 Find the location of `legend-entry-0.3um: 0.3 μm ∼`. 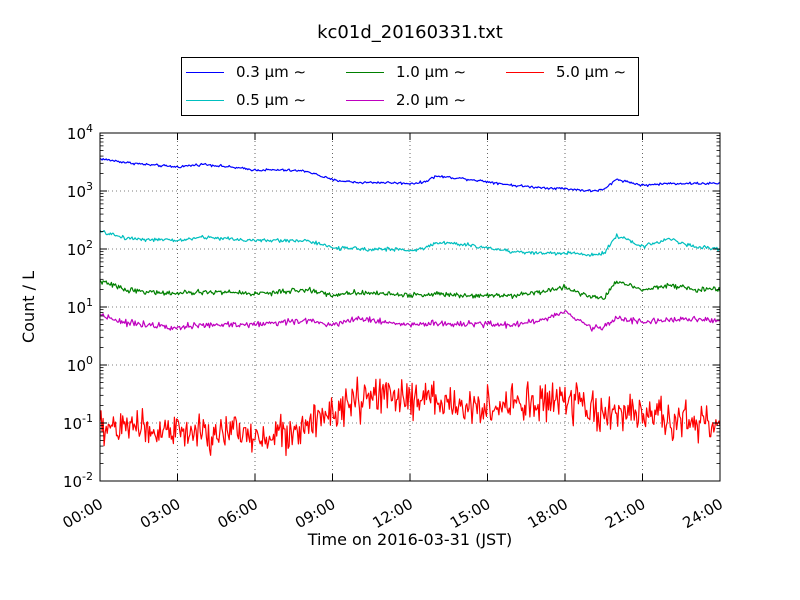

legend-entry-0.3um: 0.3 μm ∼ is located at coordinates (246, 72).